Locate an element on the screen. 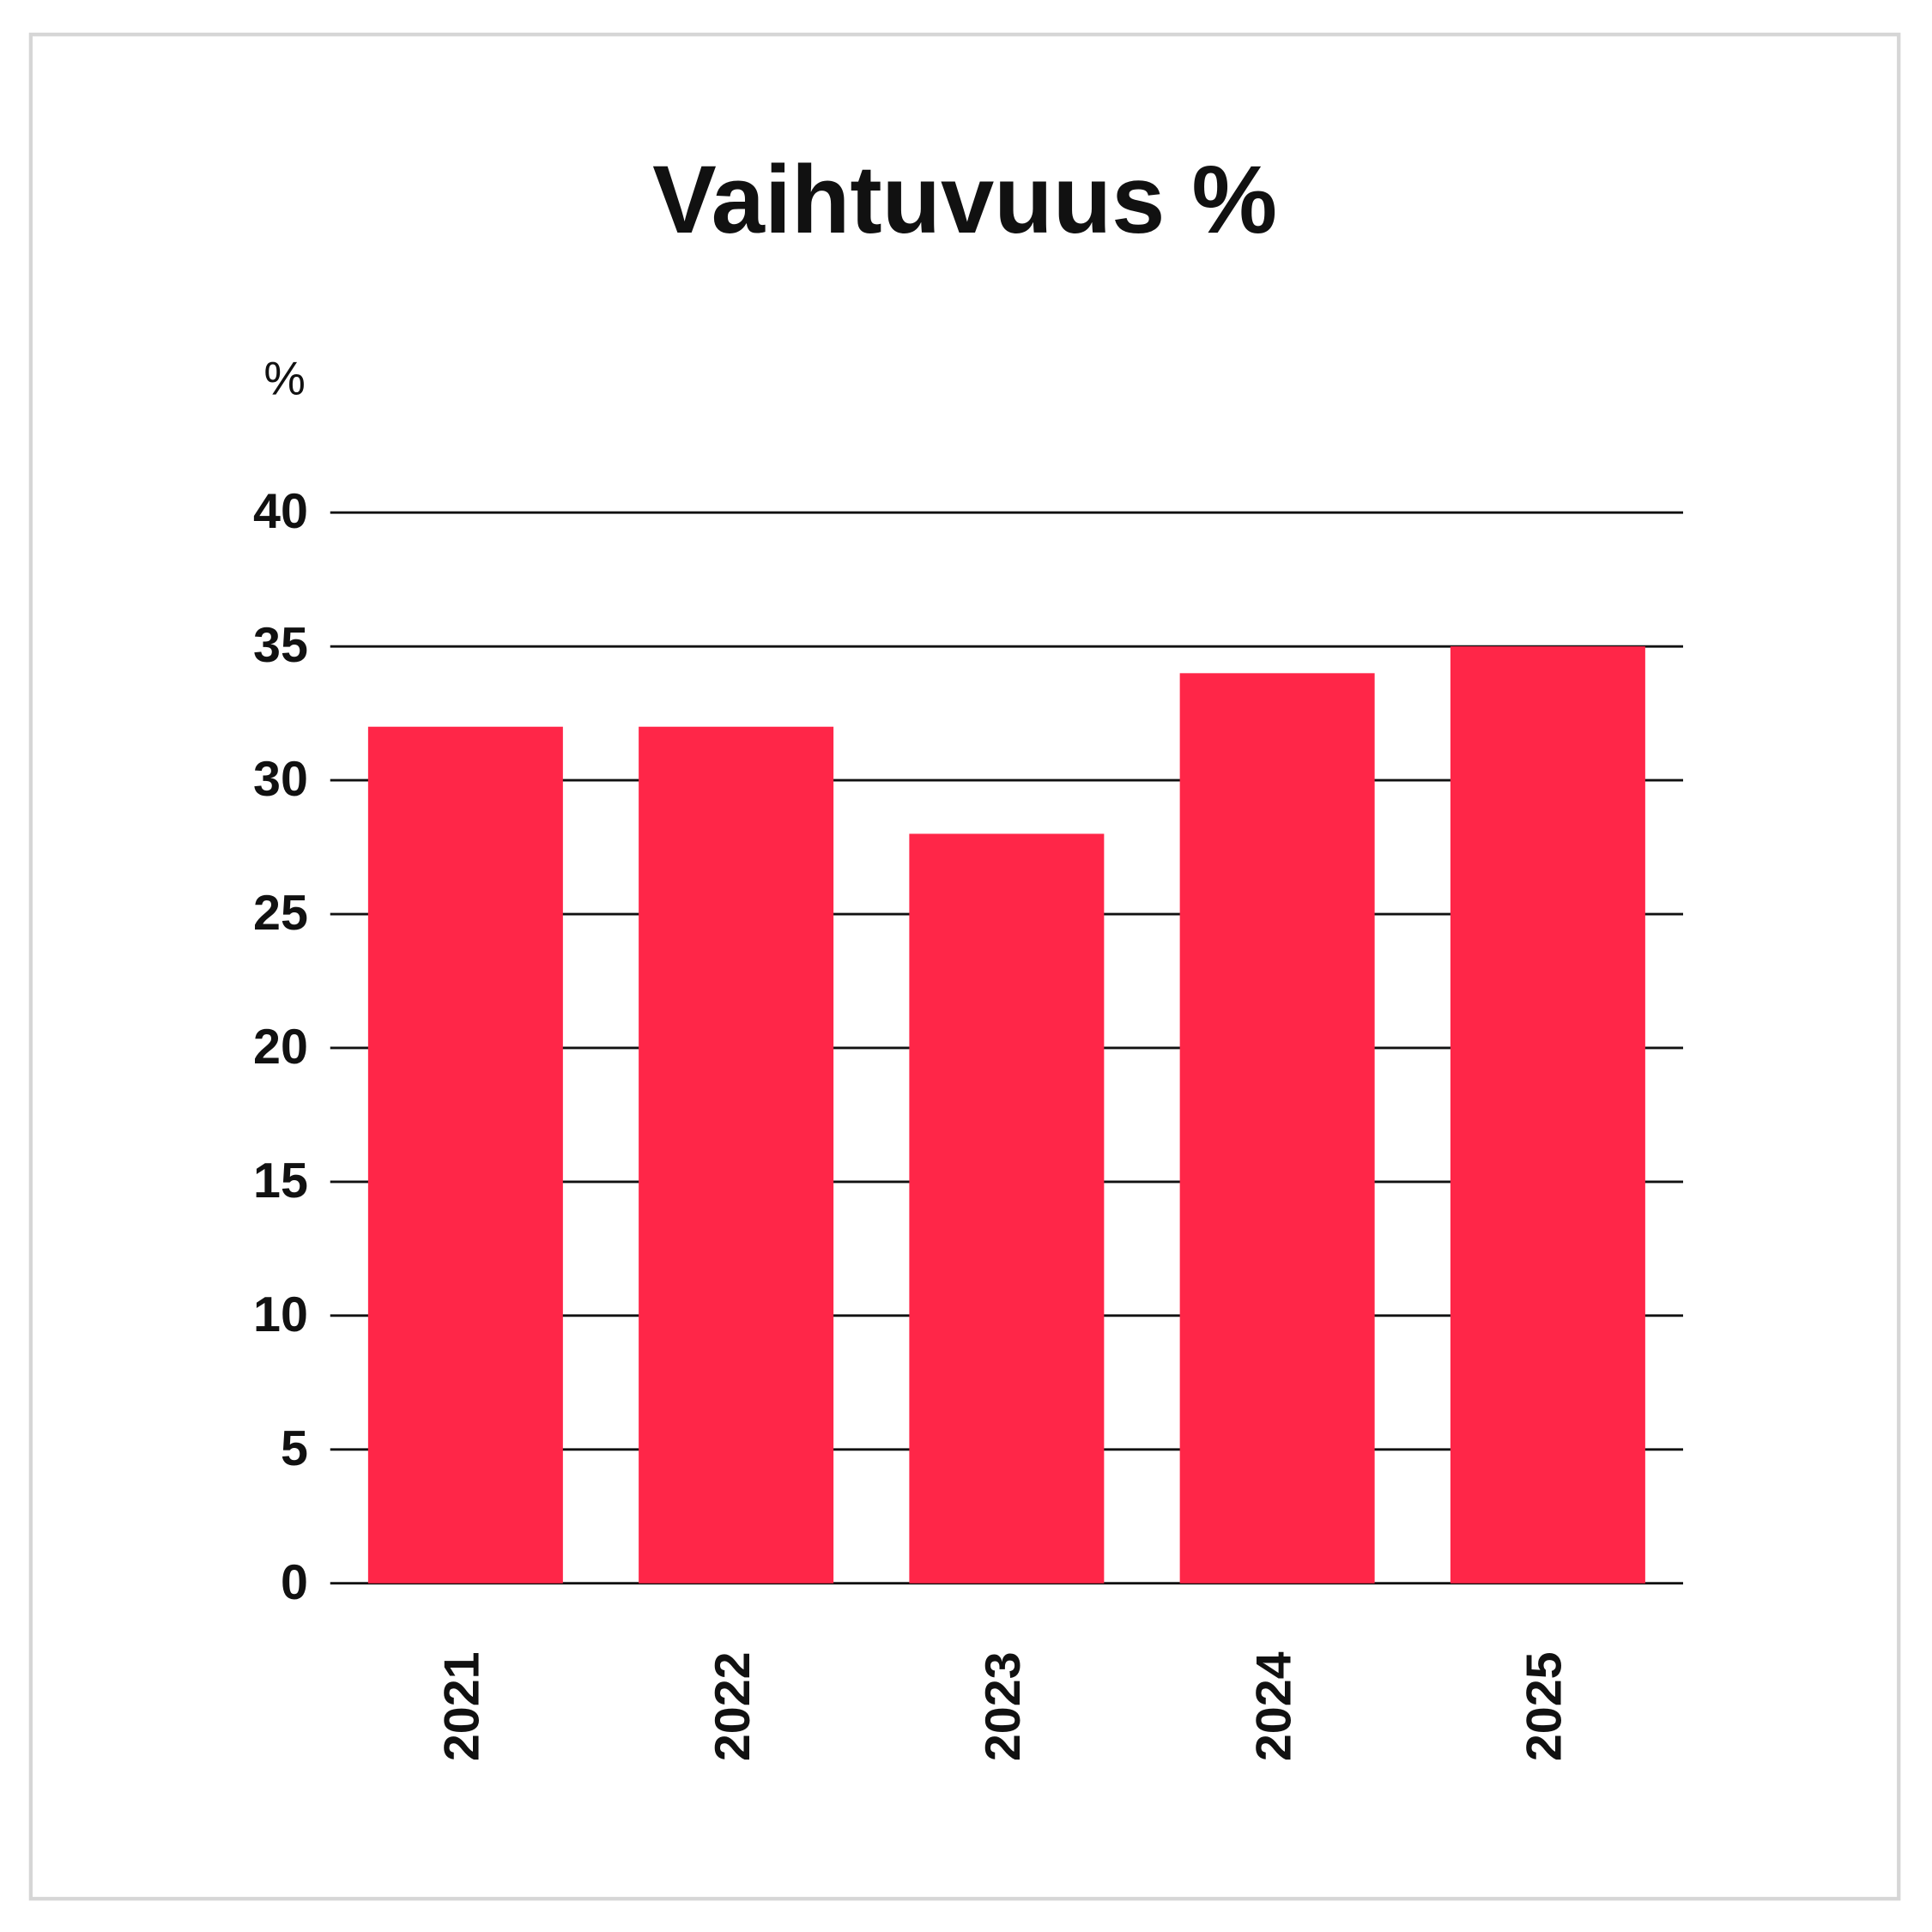 The width and height of the screenshot is (1932, 1932). y-tick-label: 10 is located at coordinates (280, 1315).